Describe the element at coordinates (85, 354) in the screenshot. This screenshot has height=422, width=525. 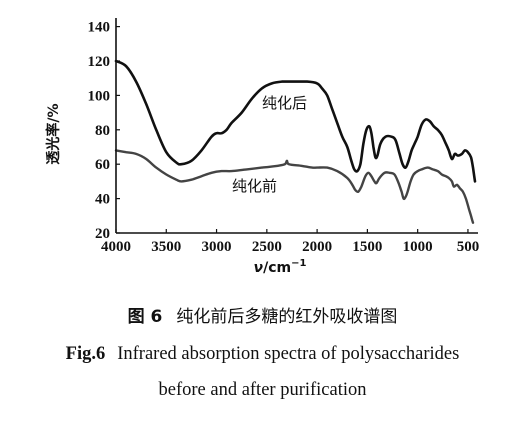
I see `caption-en-label: Fig.6` at that location.